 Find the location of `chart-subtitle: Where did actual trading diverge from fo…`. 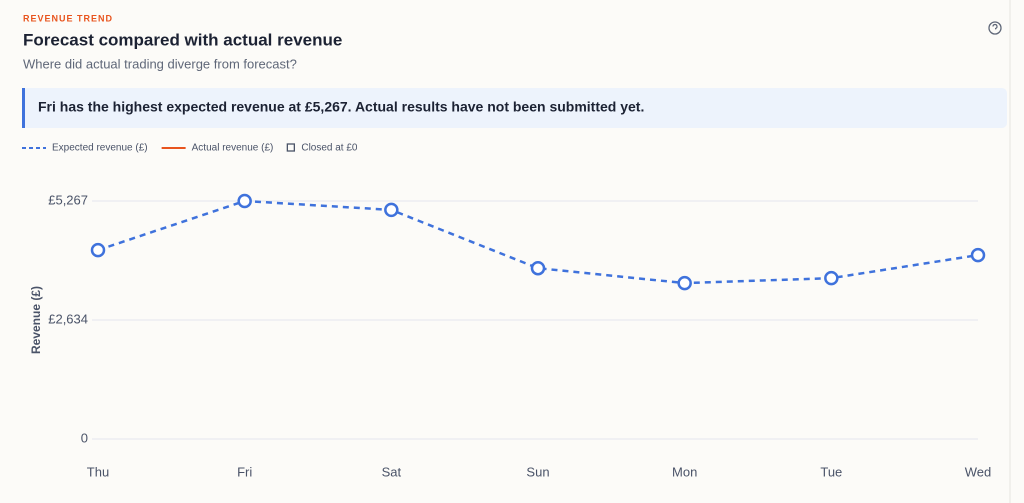

chart-subtitle: Where did actual trading diverge from fo… is located at coordinates (160, 63).